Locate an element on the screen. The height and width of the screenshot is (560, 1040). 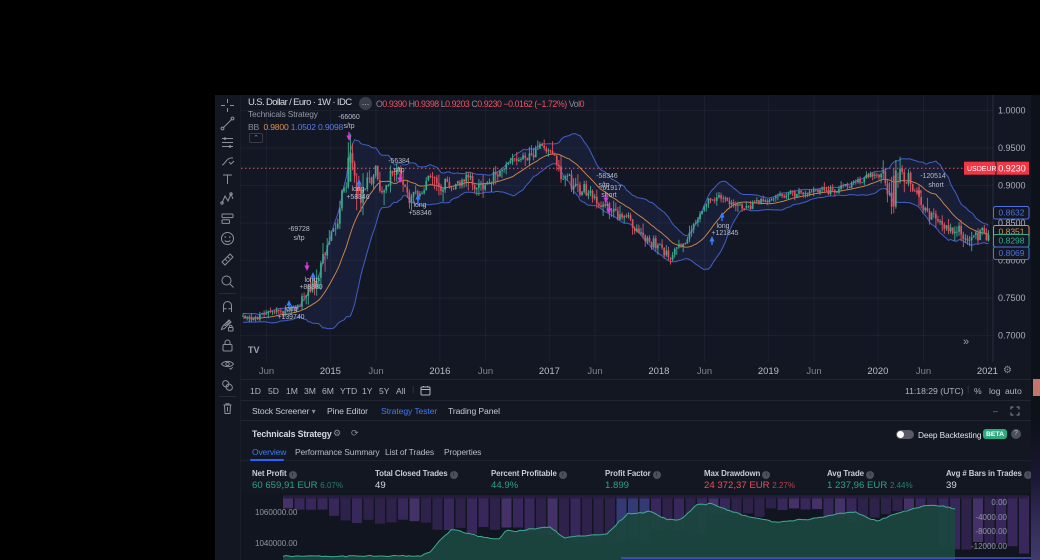
svg-text: -69728 is located at coordinates (299, 229).